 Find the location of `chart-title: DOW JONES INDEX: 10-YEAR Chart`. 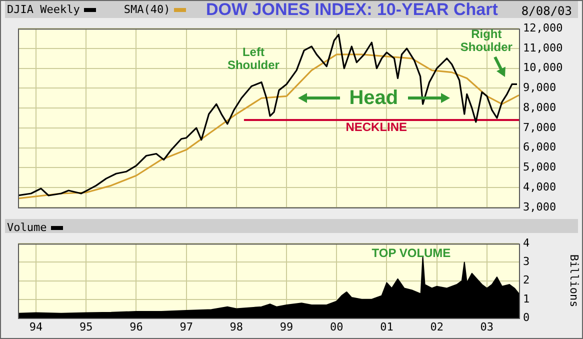

chart-title: DOW JONES INDEX: 10-YEAR Chart is located at coordinates (352, 10).